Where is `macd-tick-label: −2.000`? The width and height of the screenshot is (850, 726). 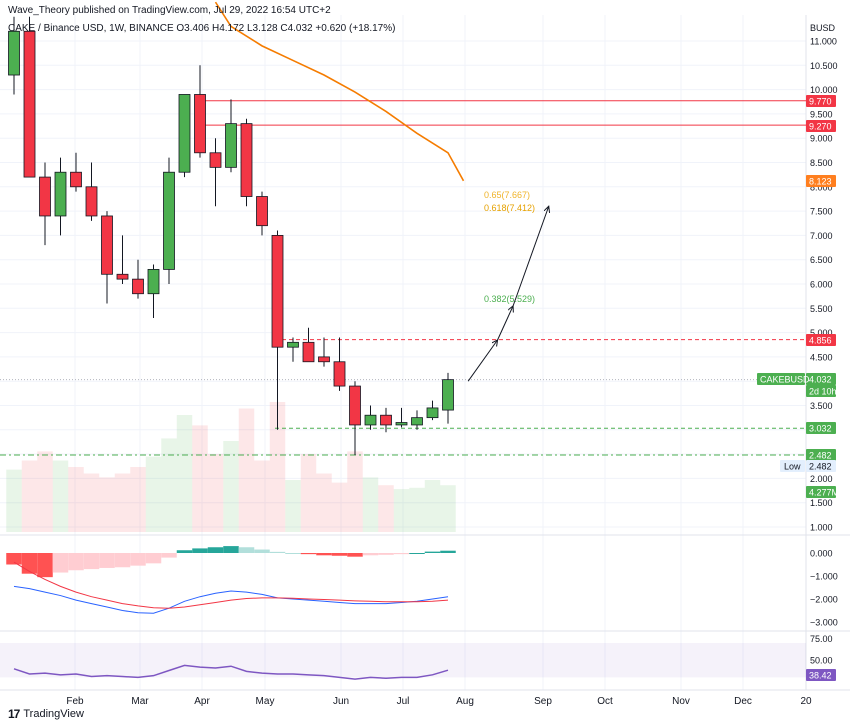
macd-tick-label: −2.000 is located at coordinates (824, 600).